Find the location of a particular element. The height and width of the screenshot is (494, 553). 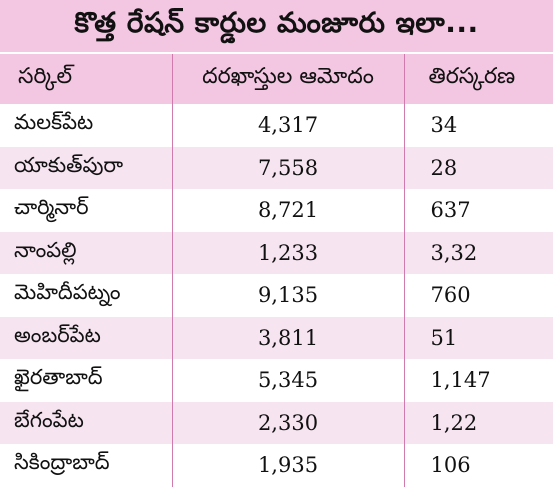

table-row: బేగంపేట 2,330 1,22 is located at coordinates (276, 422).